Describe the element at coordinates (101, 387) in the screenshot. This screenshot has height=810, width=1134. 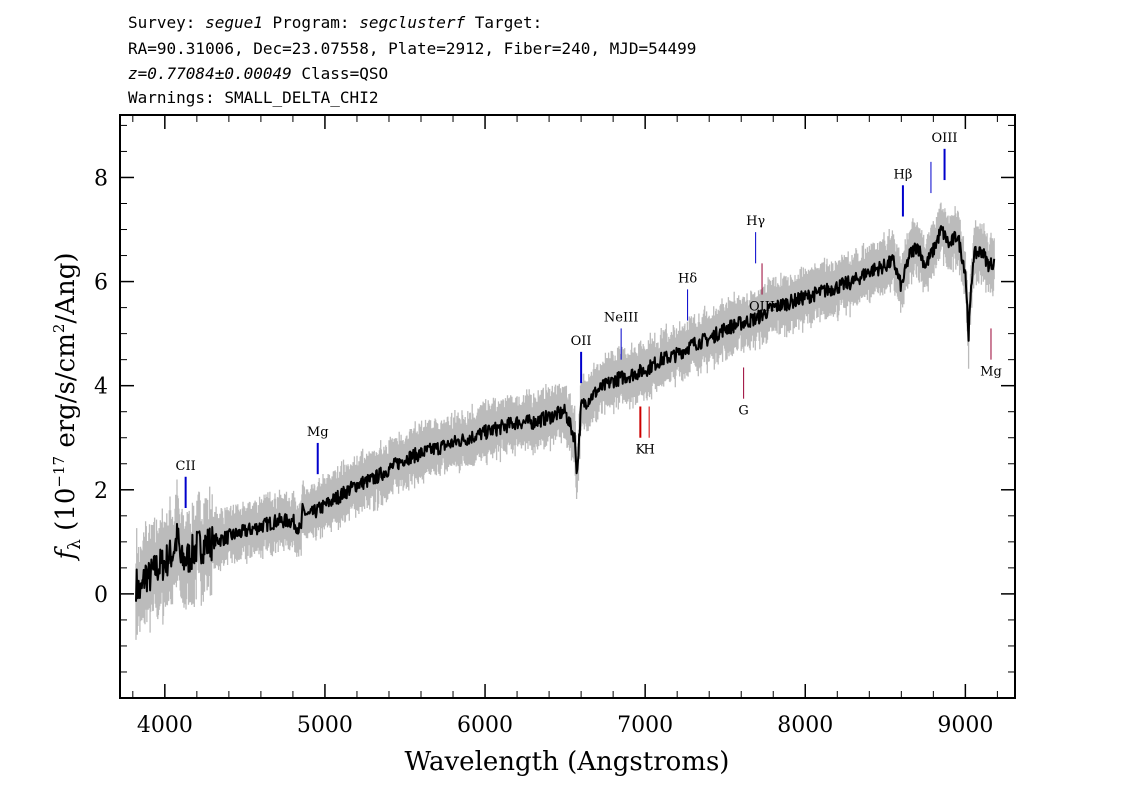
I see `y-tick-label: 4` at that location.